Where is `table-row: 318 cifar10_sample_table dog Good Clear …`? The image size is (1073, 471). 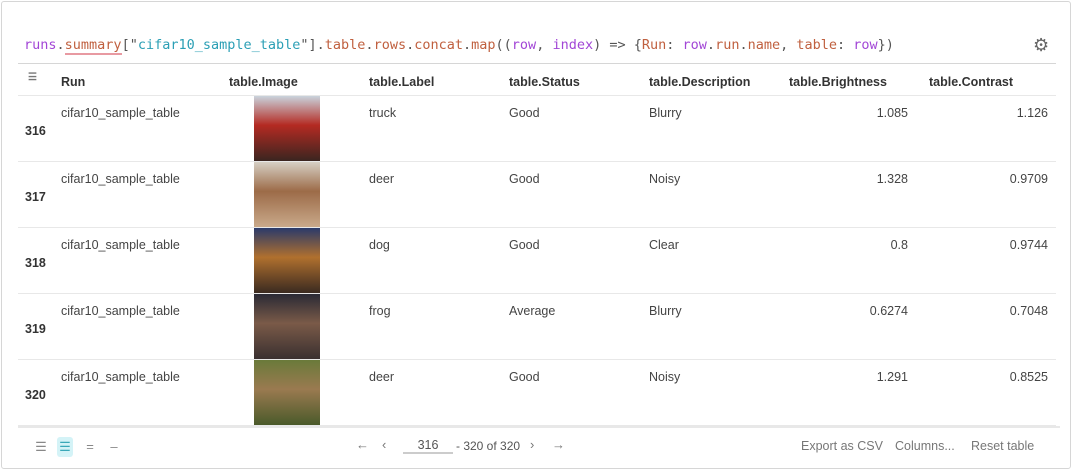
table-row: 318 cifar10_sample_table dog Good Clear … is located at coordinates (537, 261).